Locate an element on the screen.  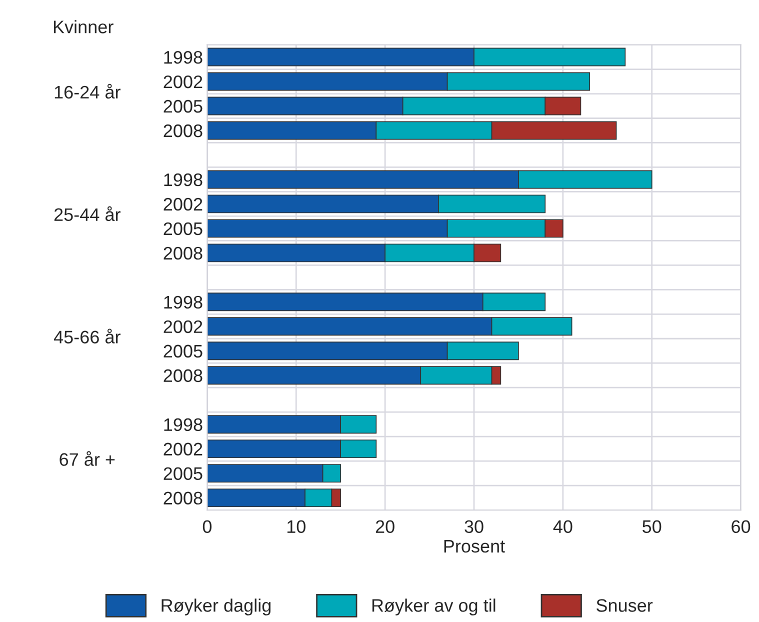
text: 25-44 år is located at coordinates (87, 214).